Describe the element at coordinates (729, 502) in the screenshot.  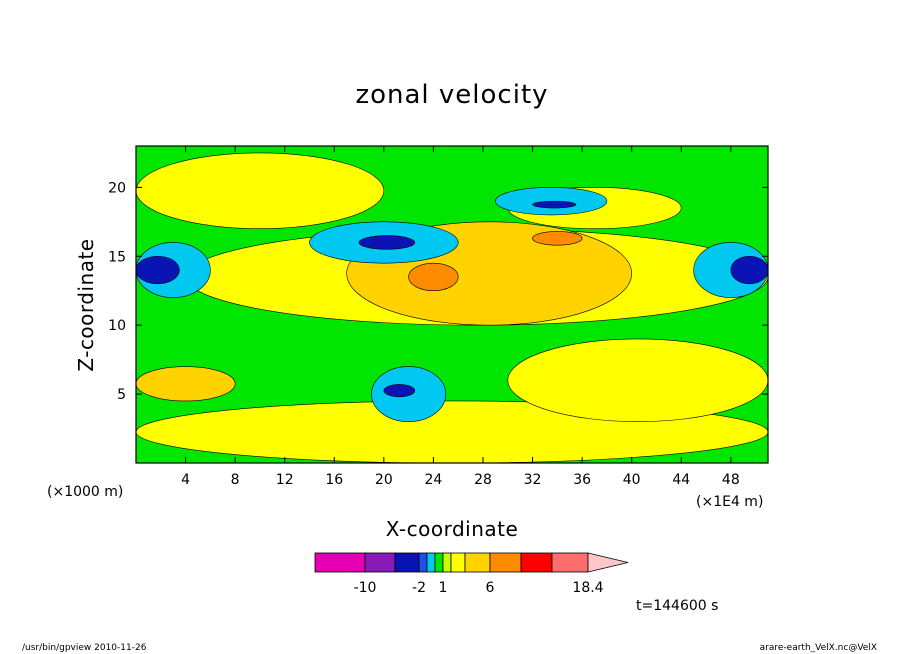
I see `x-unit-label: (×1E4 m)` at that location.